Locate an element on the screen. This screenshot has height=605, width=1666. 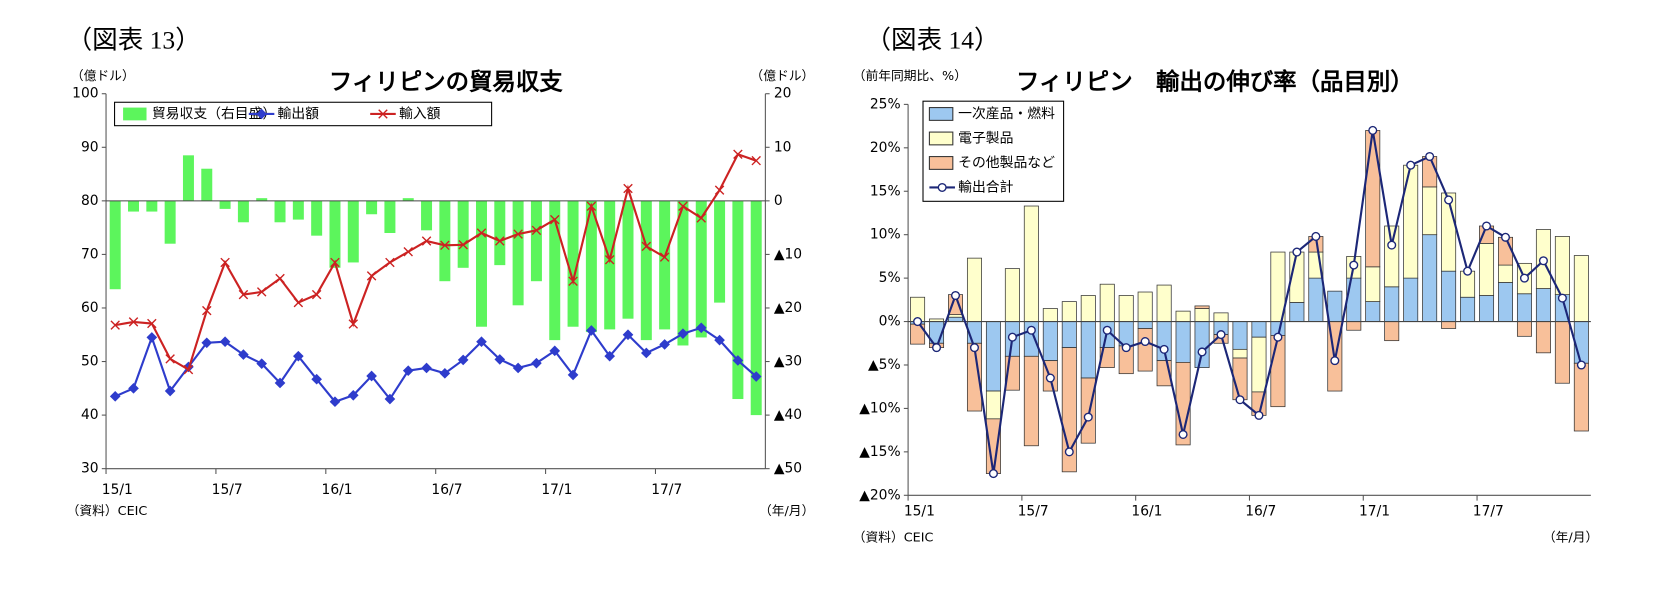
legend-label: 輸出合計 is located at coordinates (985, 187).